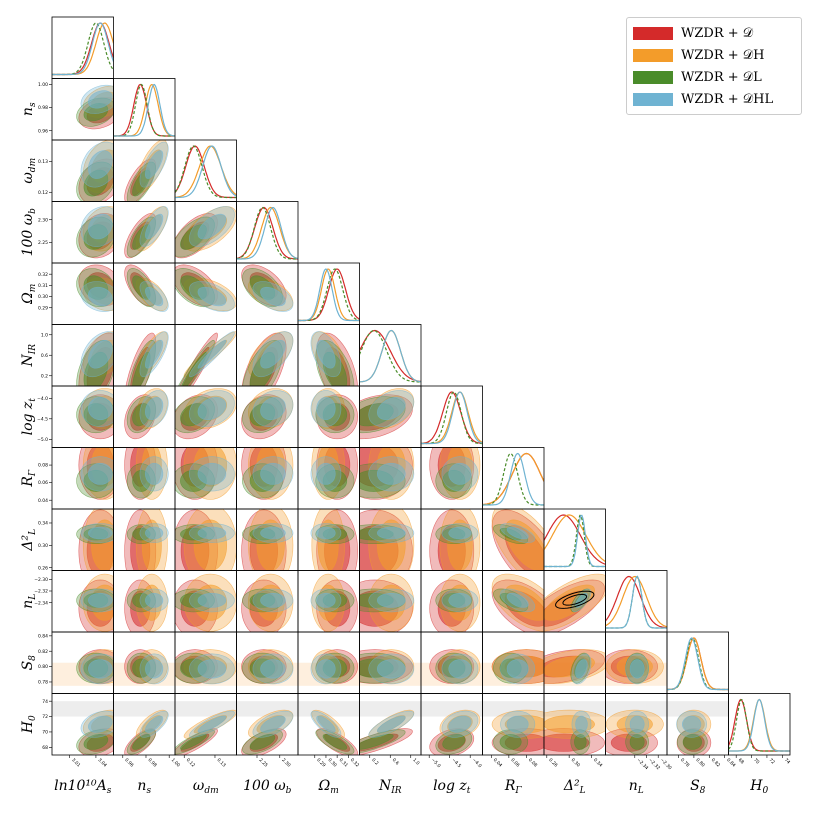 The width and height of the screenshot is (814, 814). Describe the element at coordinates (285, 762) in the screenshot. I see `x-tick-label: 2.30` at that location.